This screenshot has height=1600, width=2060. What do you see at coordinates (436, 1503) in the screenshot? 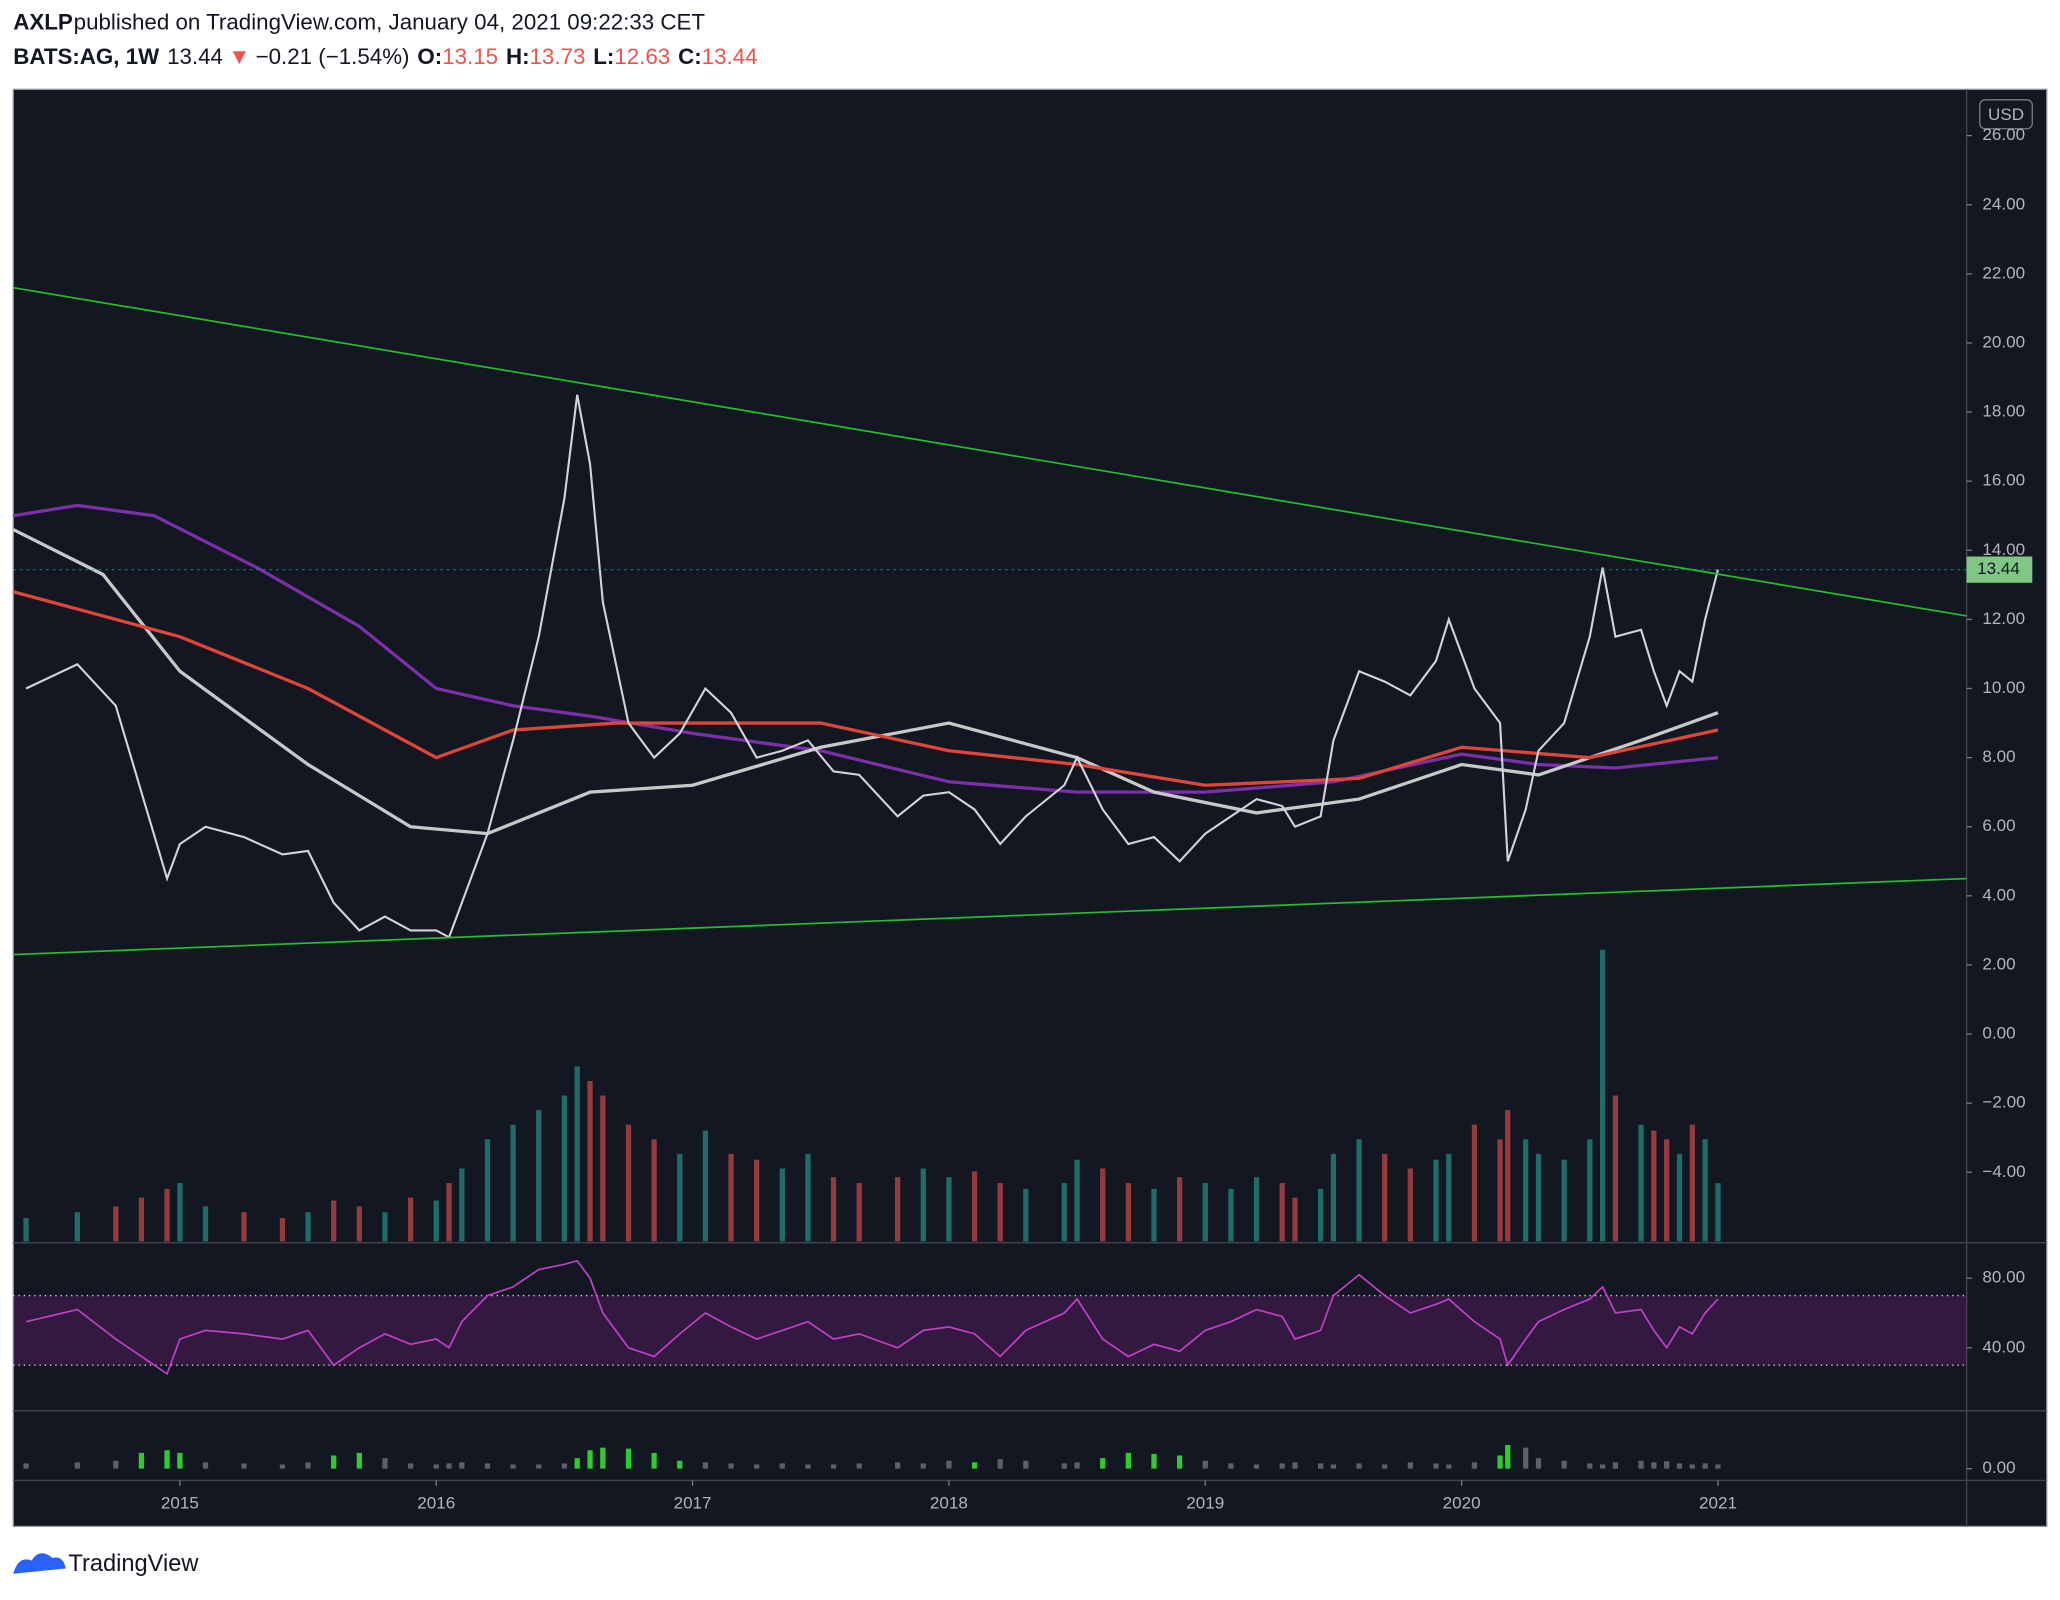
I see `x-tick-label: 2016` at bounding box center [436, 1503].